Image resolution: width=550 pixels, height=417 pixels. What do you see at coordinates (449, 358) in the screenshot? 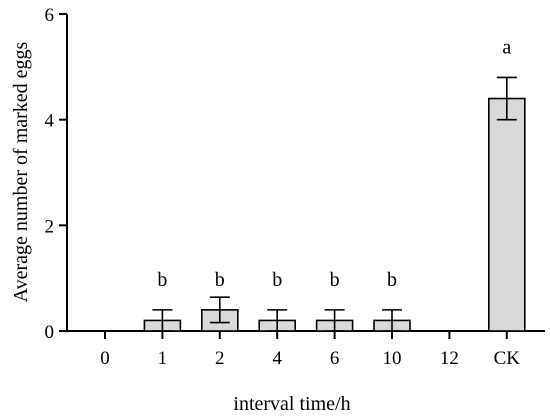
I see `x-tick-label: 12` at bounding box center [449, 358].